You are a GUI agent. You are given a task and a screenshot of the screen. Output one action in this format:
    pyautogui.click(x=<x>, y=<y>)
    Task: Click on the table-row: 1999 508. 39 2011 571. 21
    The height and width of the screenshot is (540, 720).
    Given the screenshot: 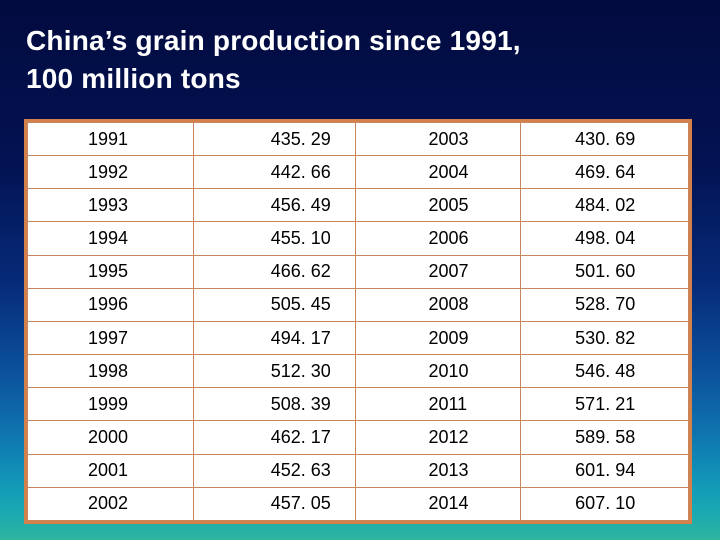 What is the action you would take?
    pyautogui.click(x=358, y=404)
    